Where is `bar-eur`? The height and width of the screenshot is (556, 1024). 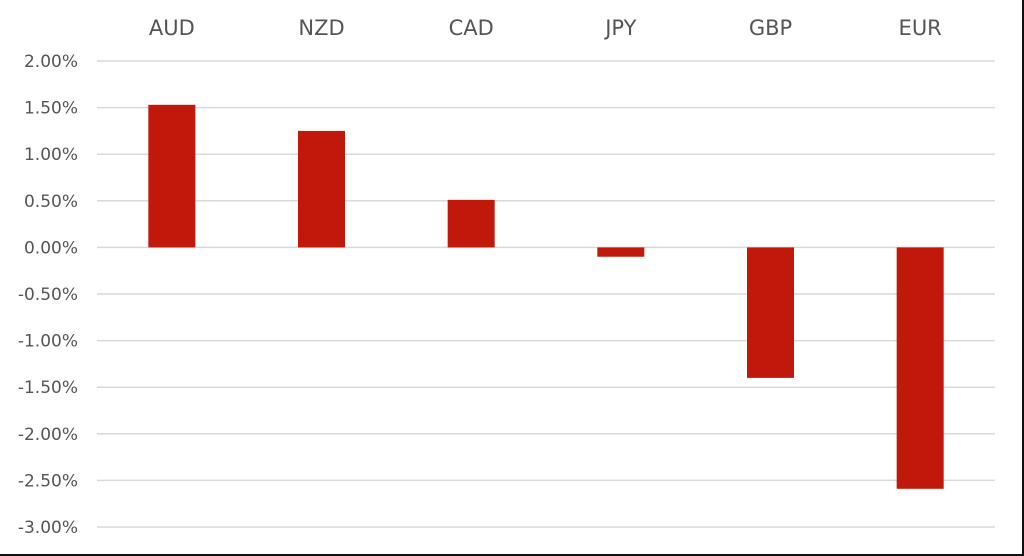 bar-eur is located at coordinates (920, 368).